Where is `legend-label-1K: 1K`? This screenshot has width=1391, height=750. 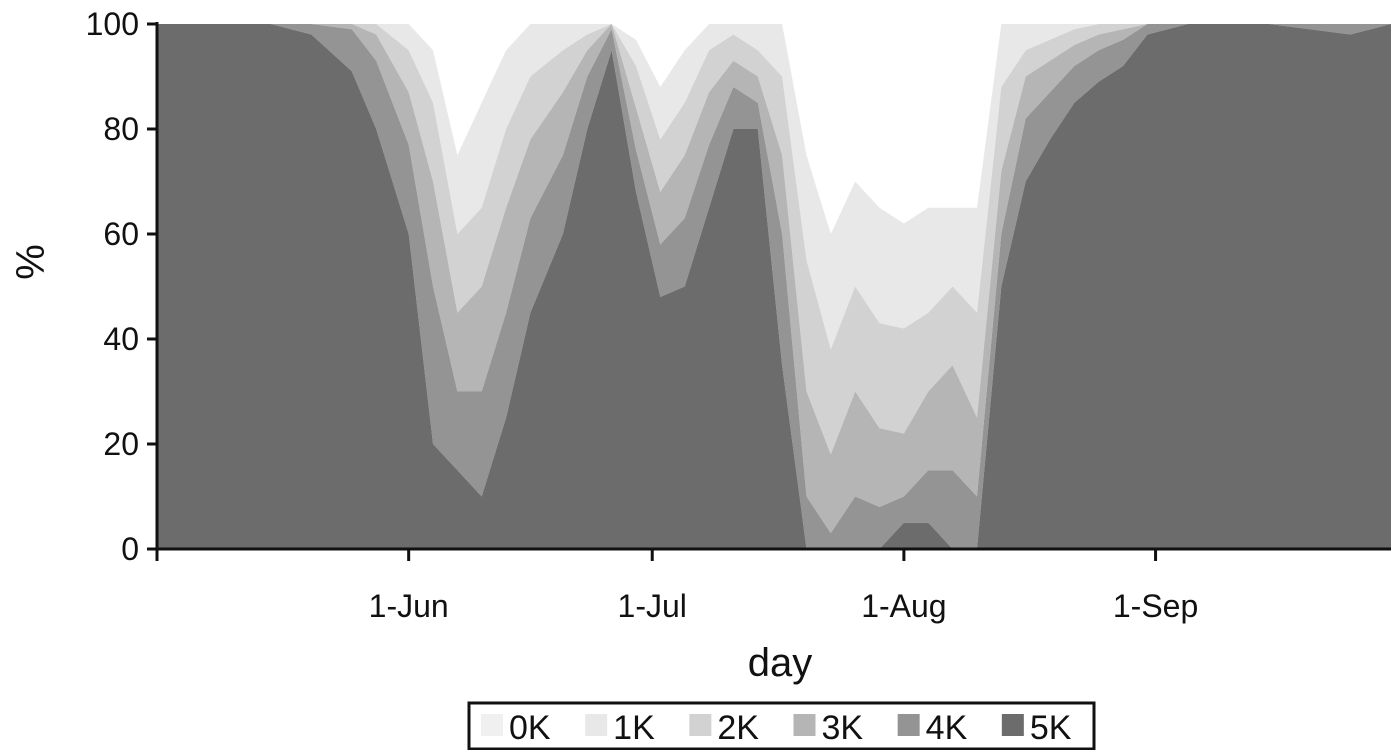 legend-label-1K: 1K is located at coordinates (634, 728).